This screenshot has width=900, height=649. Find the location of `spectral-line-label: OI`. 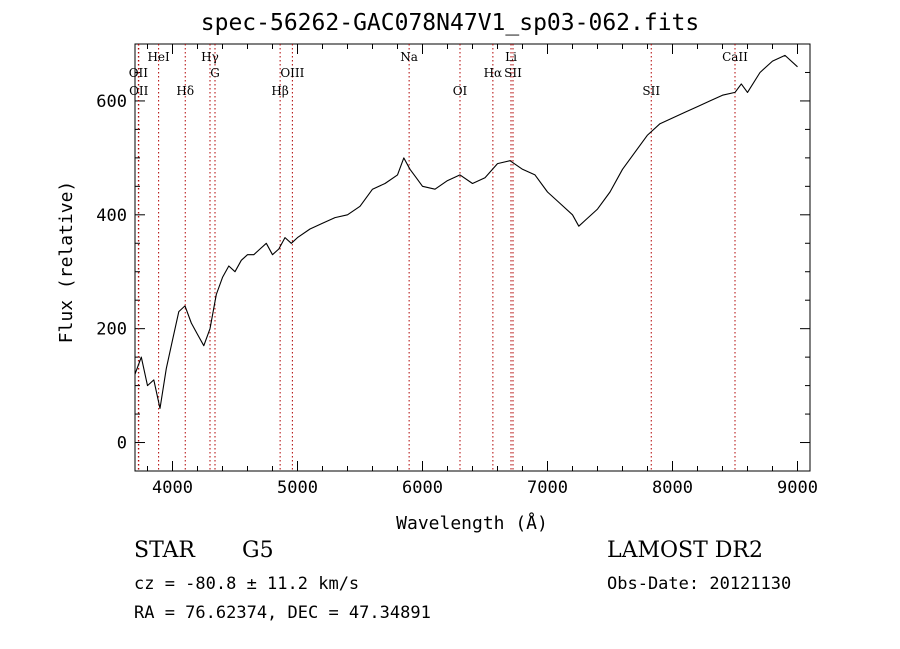

spectral-line-label: OI is located at coordinates (460, 91).